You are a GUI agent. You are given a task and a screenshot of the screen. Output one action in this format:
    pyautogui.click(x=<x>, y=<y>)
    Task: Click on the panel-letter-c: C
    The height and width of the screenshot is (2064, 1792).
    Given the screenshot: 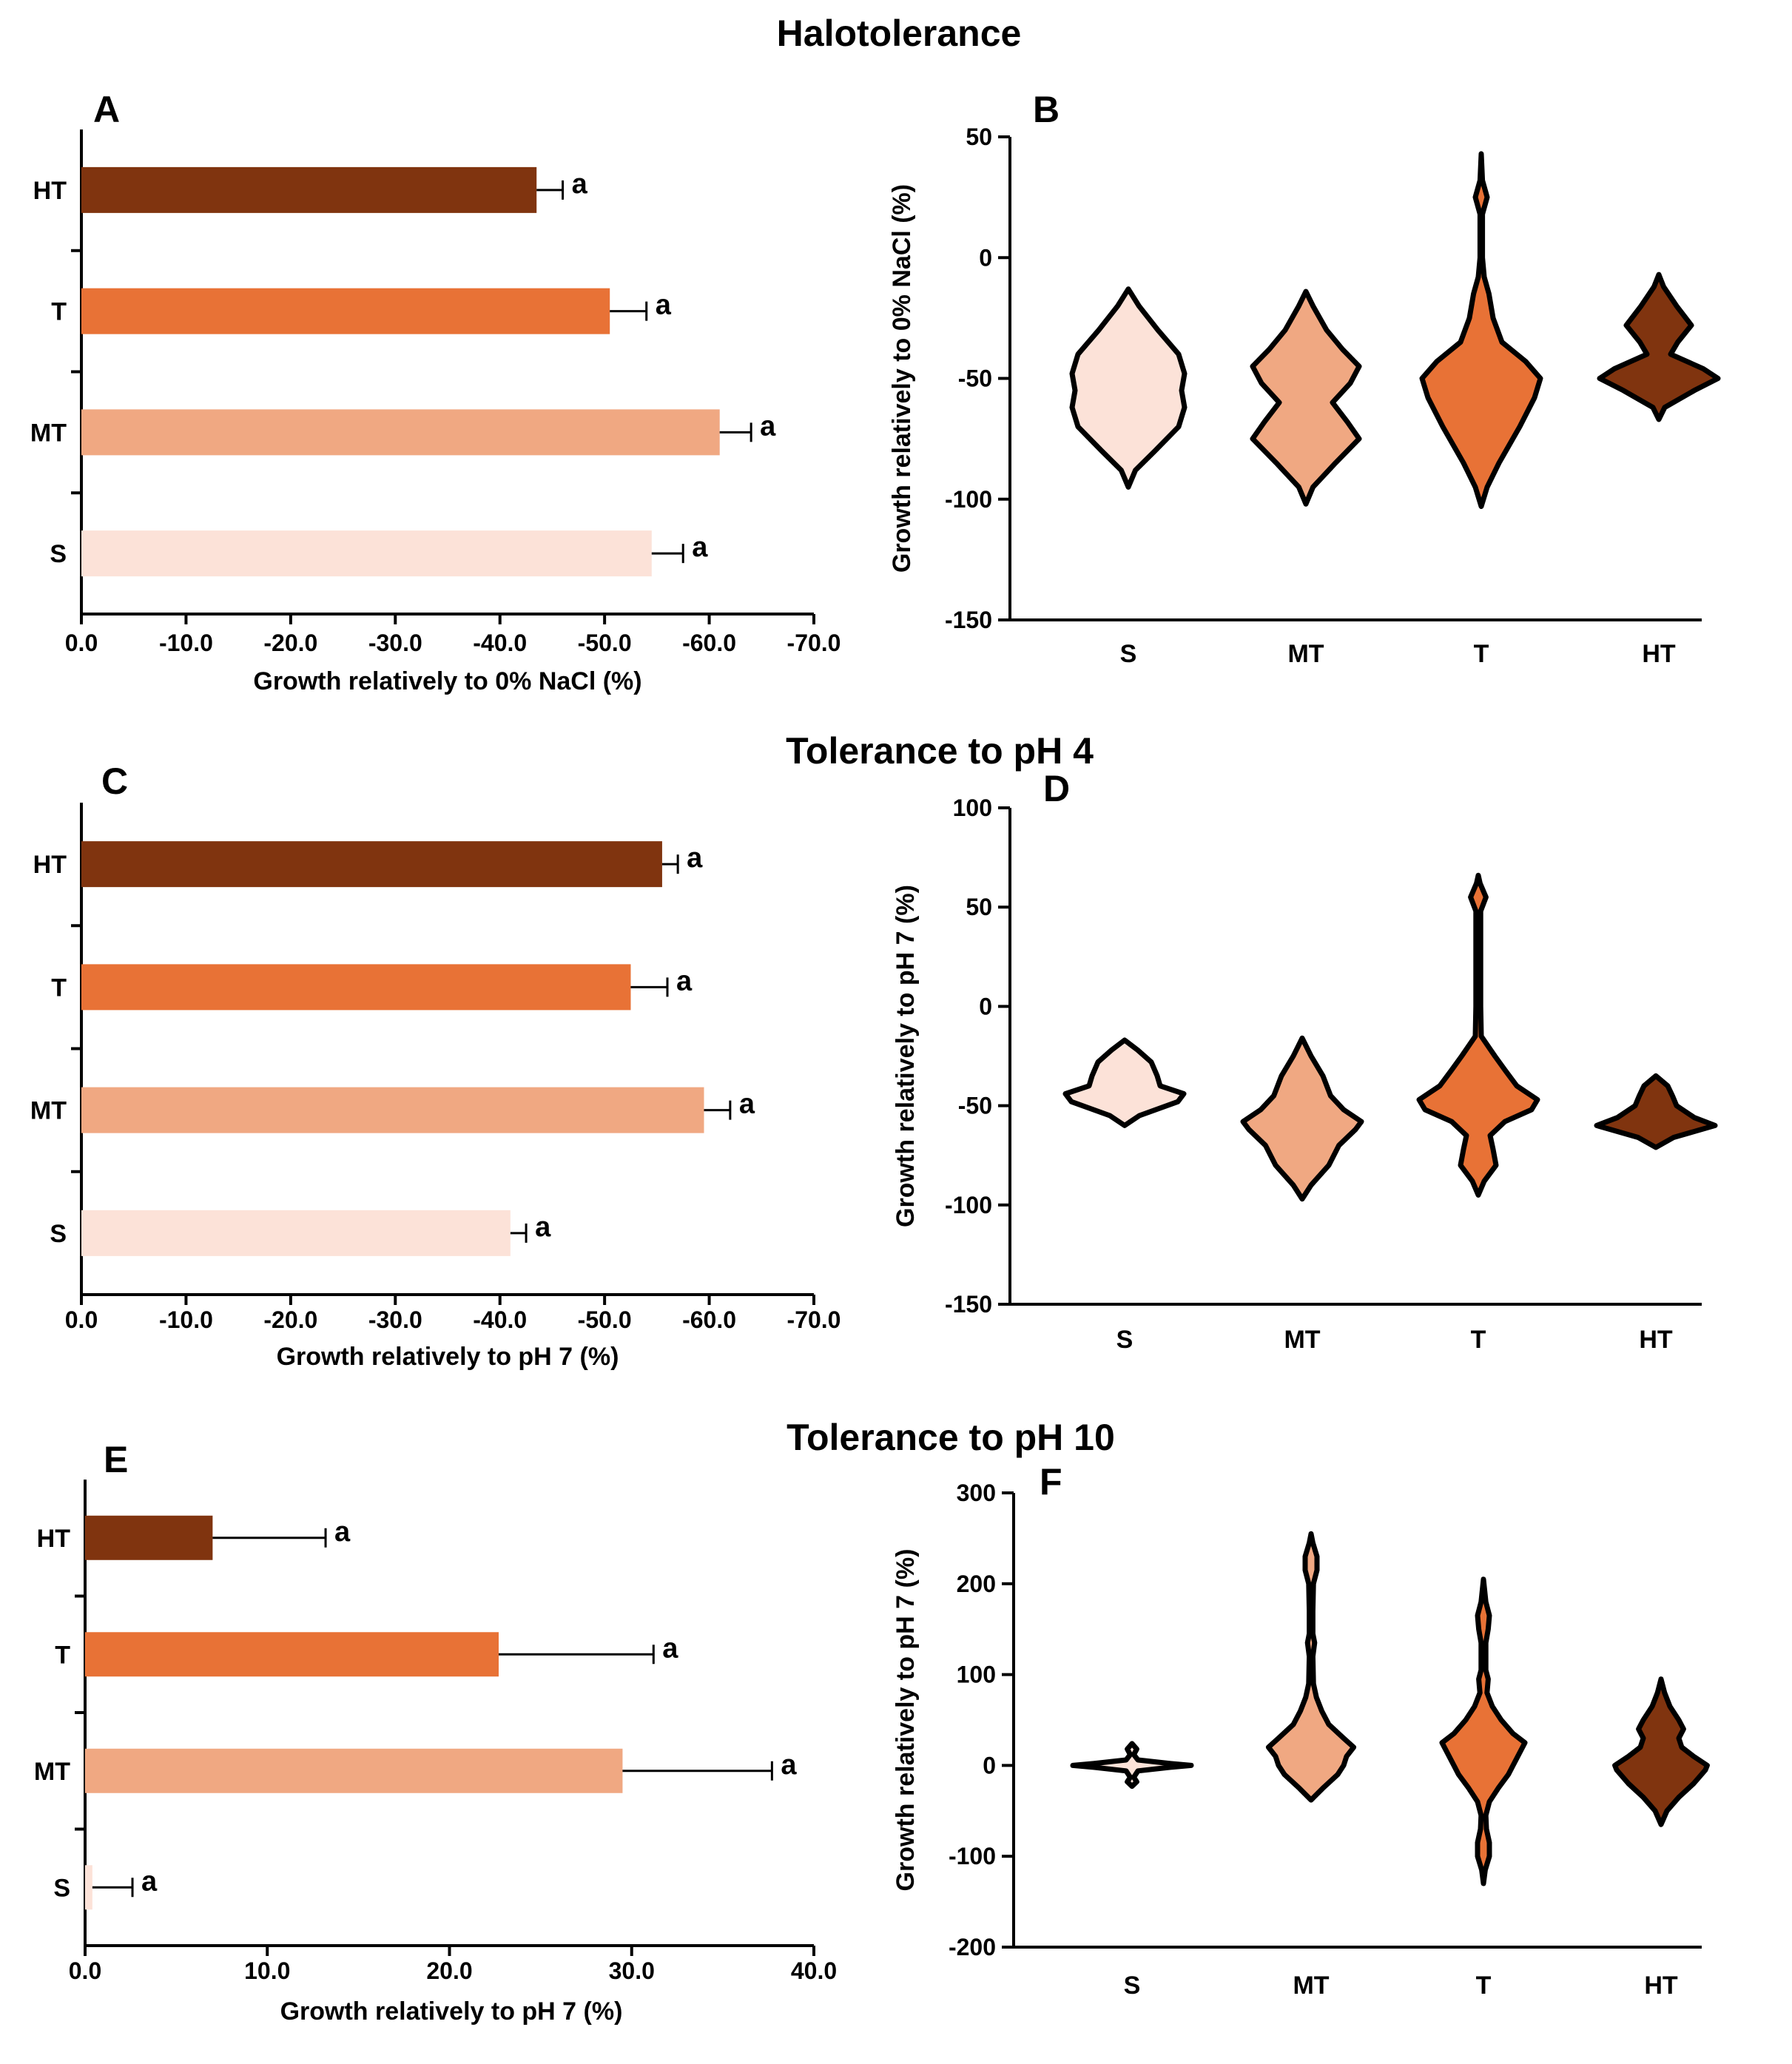 What is the action you would take?
    pyautogui.click(x=114, y=781)
    